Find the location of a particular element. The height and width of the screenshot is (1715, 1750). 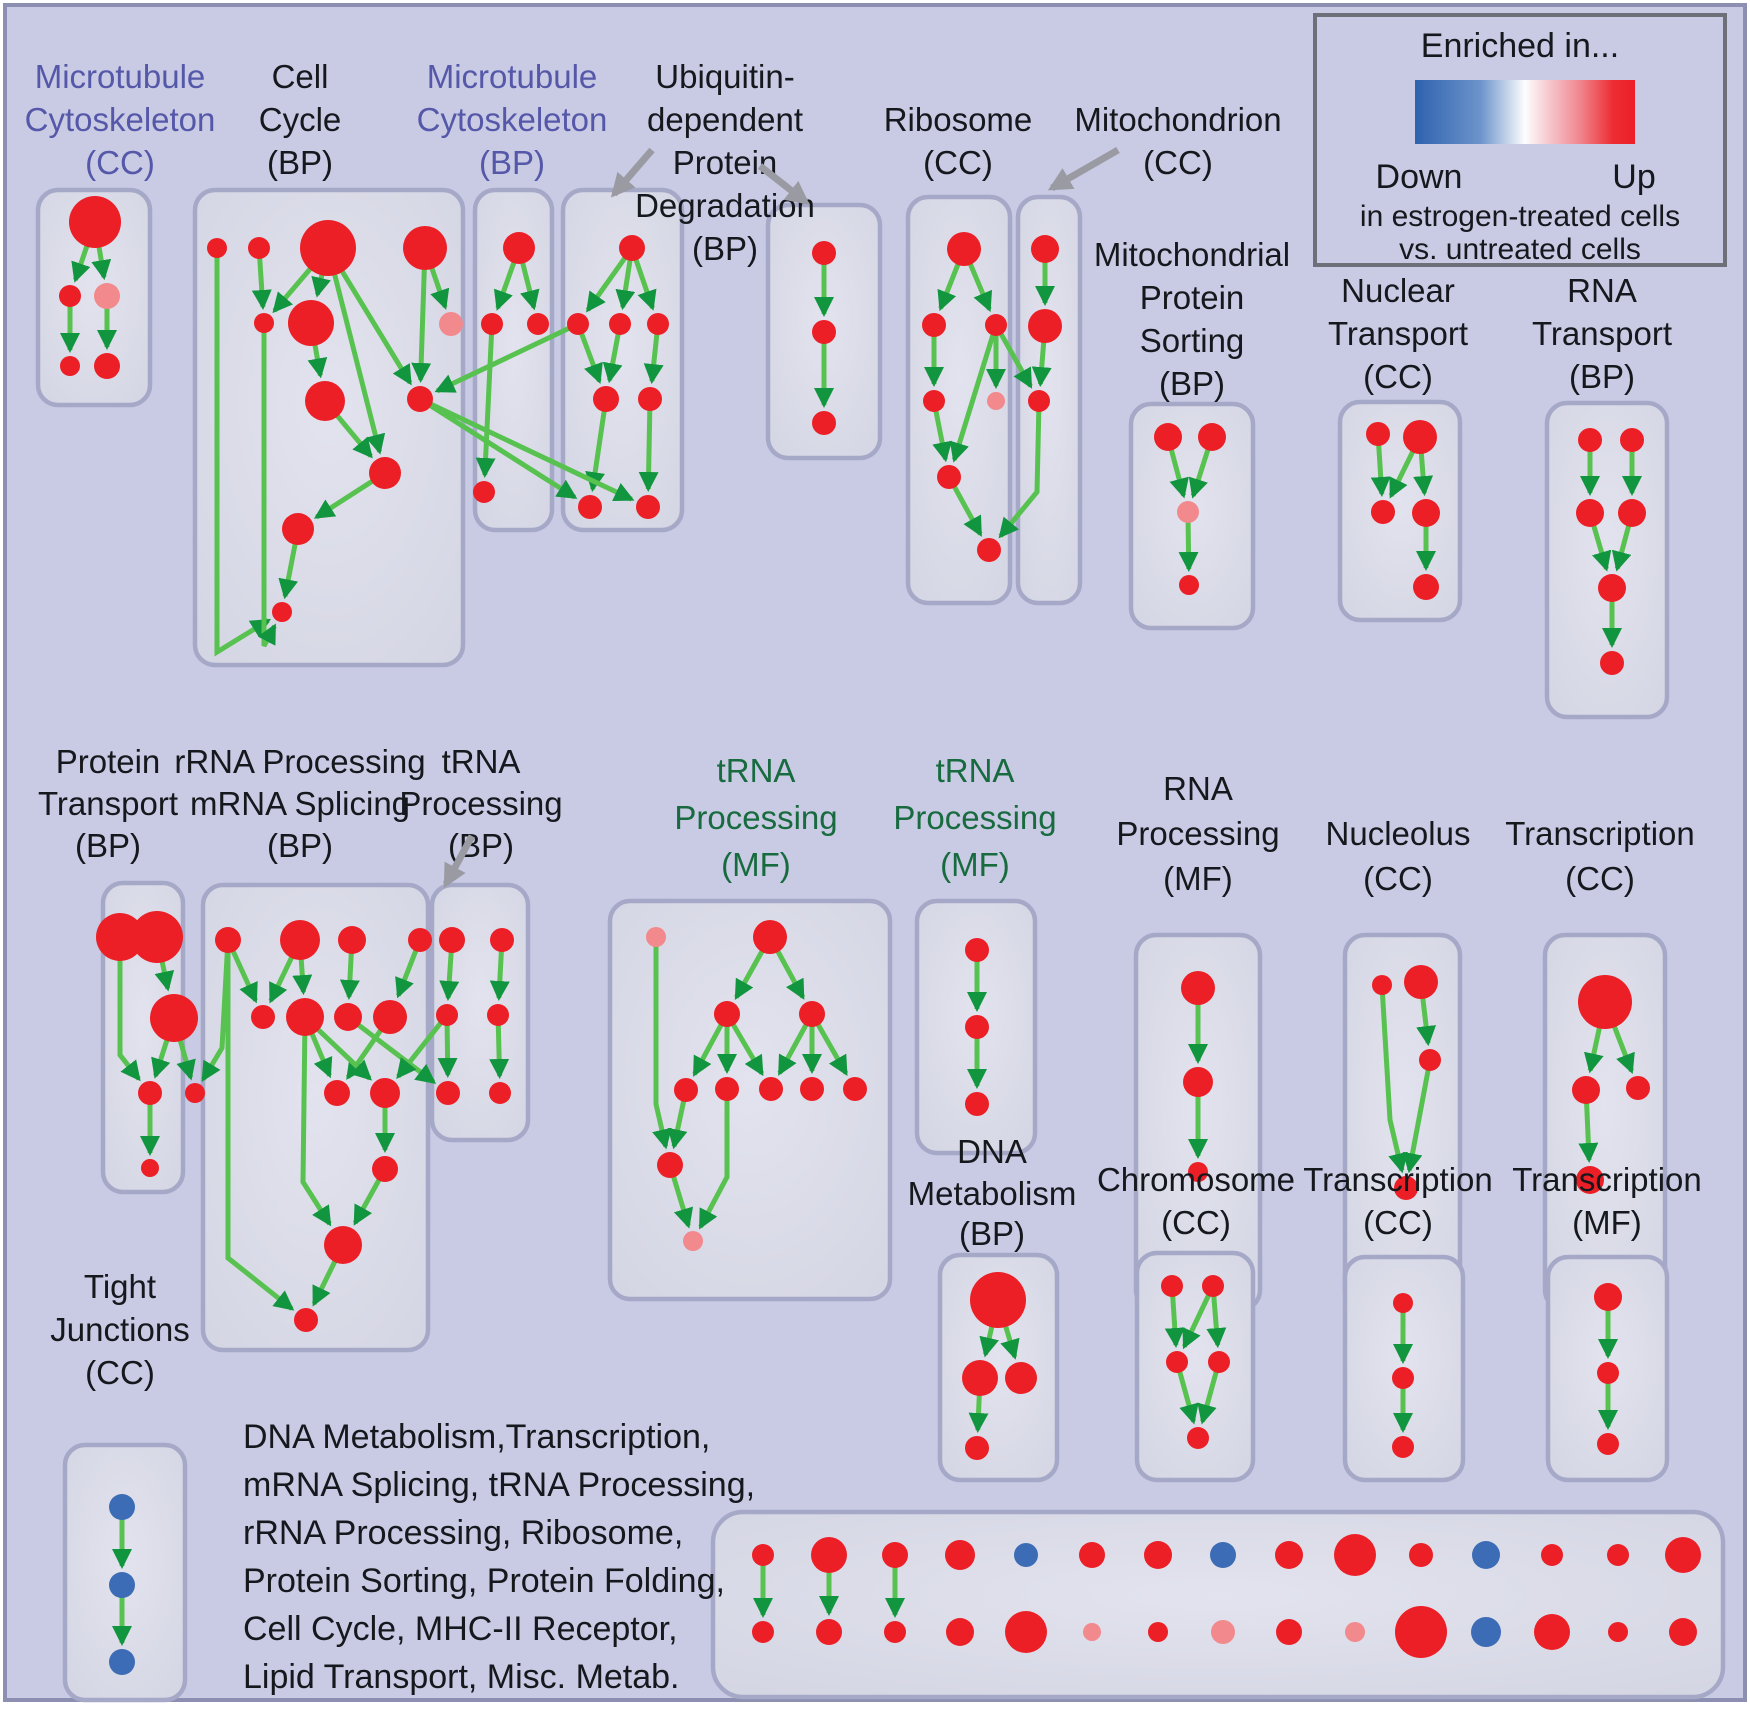

edge-cd-ce is located at coordinates (1208, 1397).